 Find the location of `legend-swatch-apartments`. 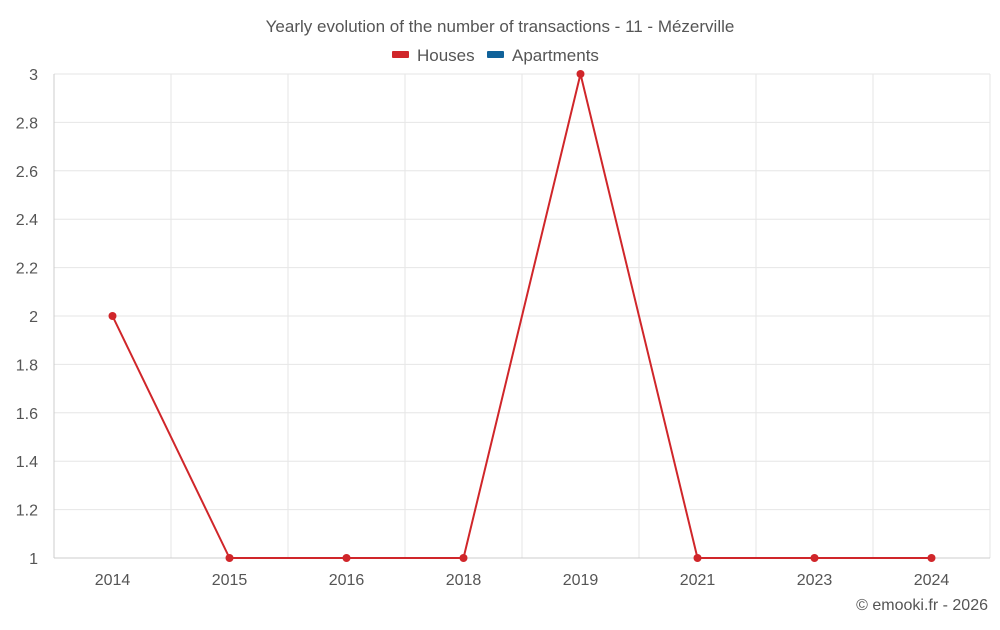

legend-swatch-apartments is located at coordinates (495, 54).